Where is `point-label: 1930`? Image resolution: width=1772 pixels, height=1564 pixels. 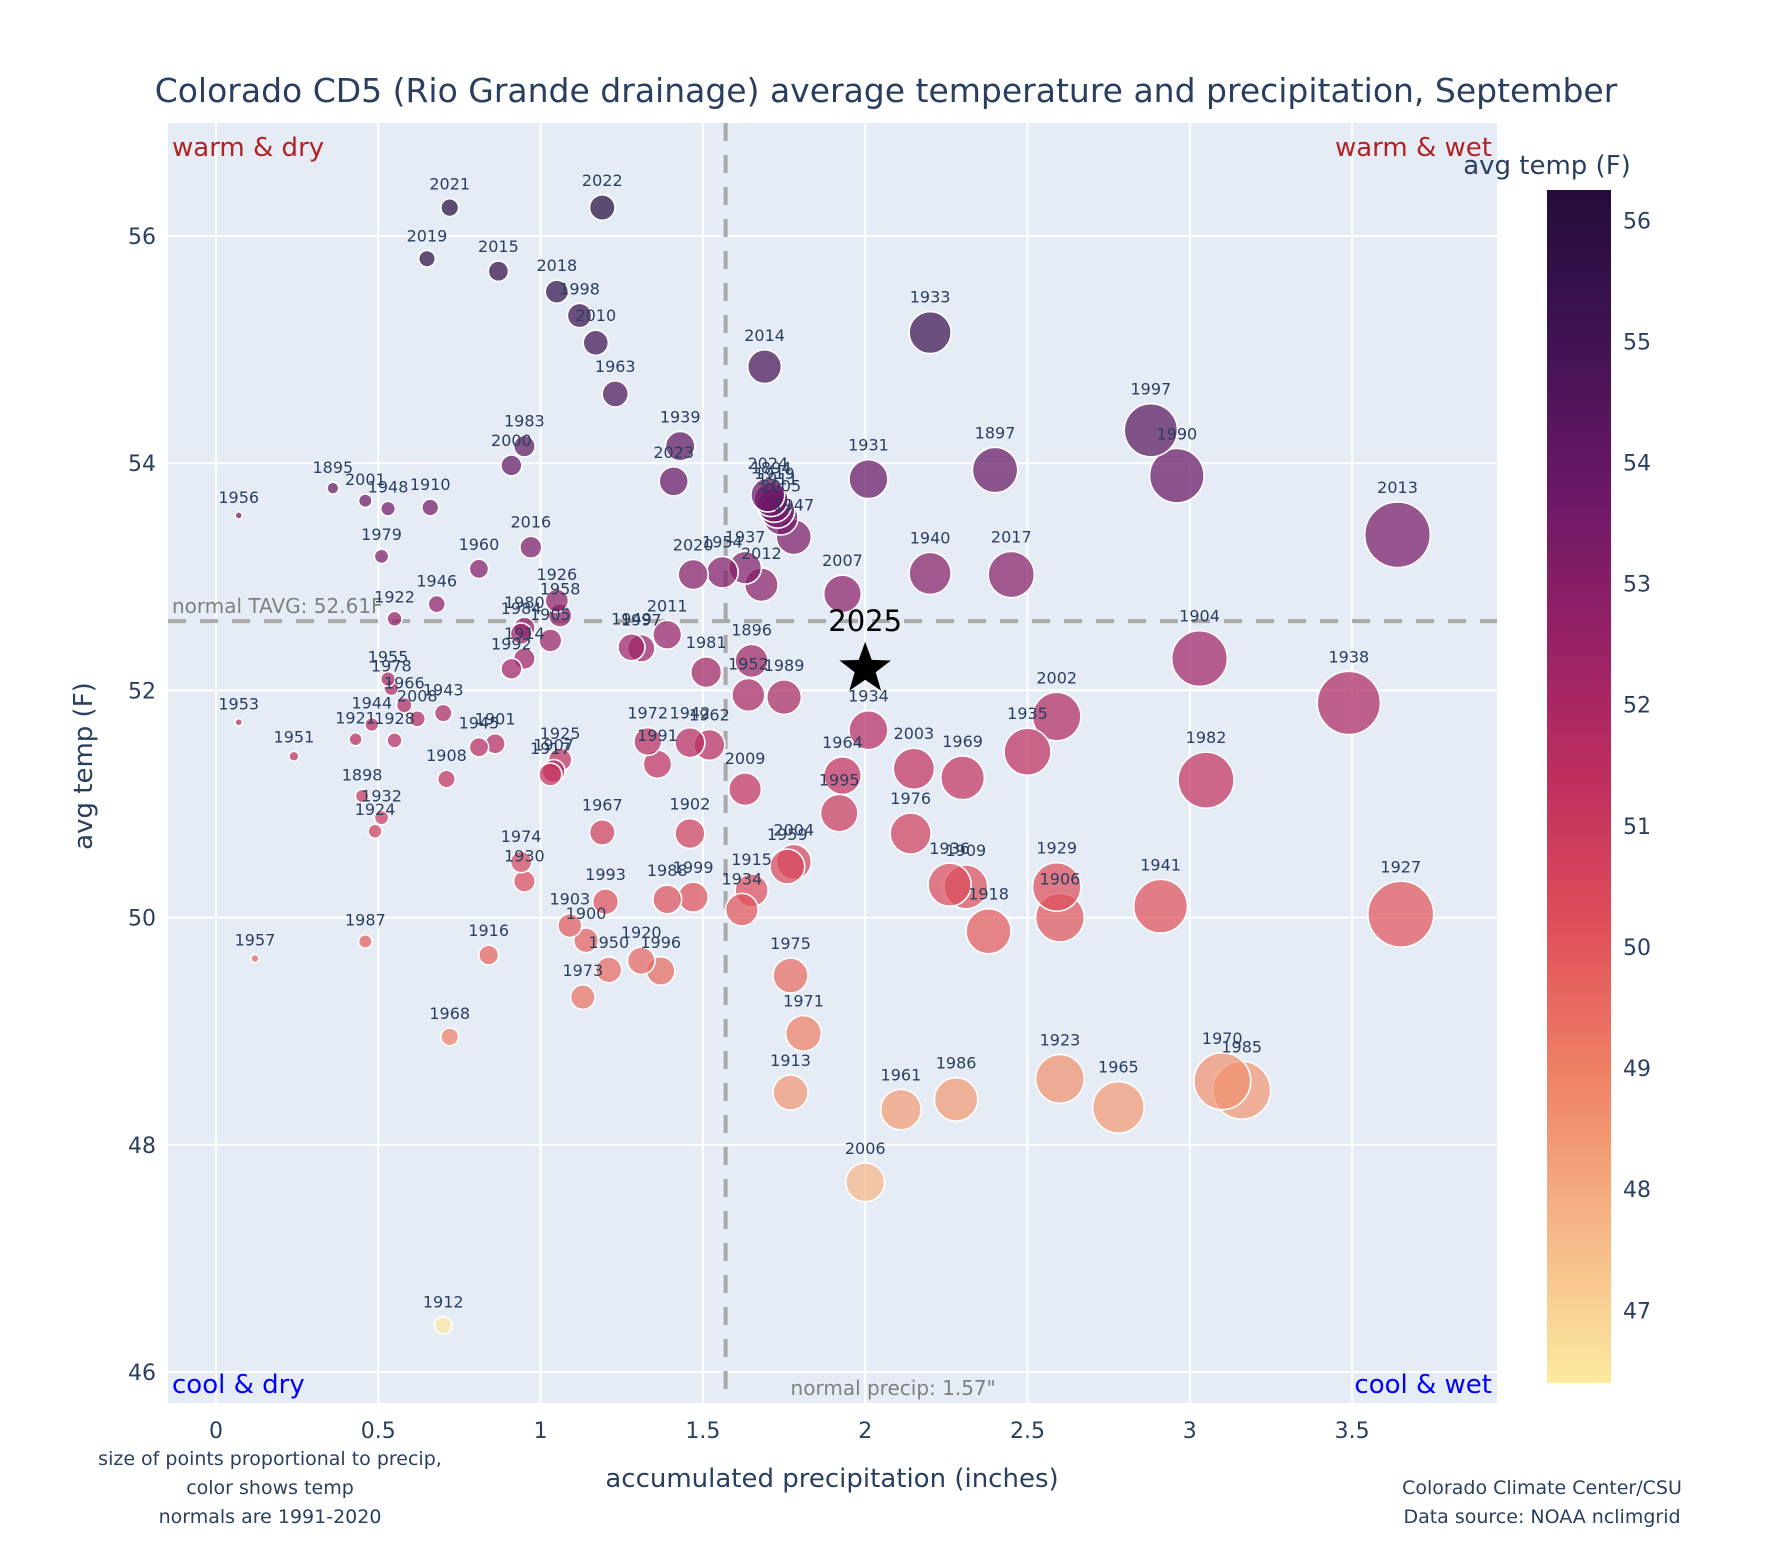
point-label: 1930 is located at coordinates (524, 855).